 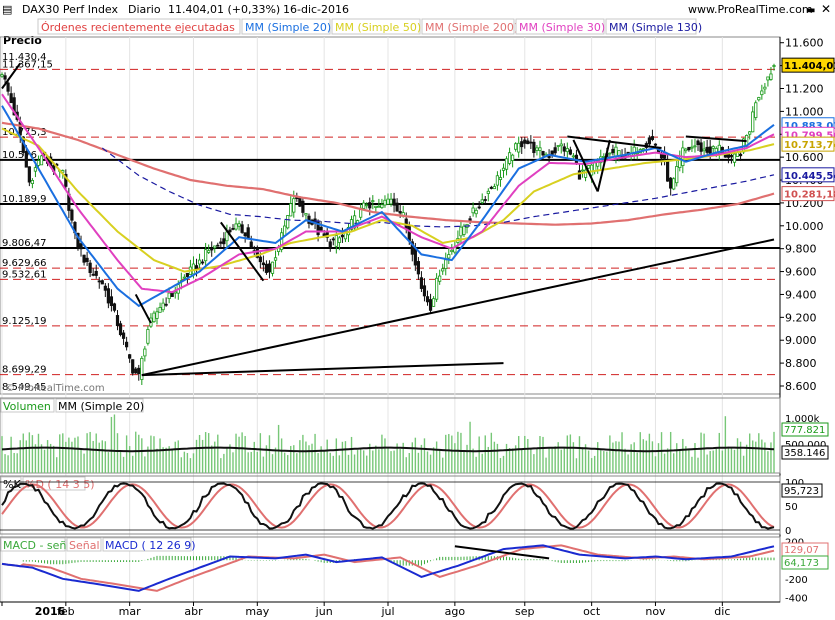 I want to click on price-tick-label: 9.800, so click(x=801, y=249).